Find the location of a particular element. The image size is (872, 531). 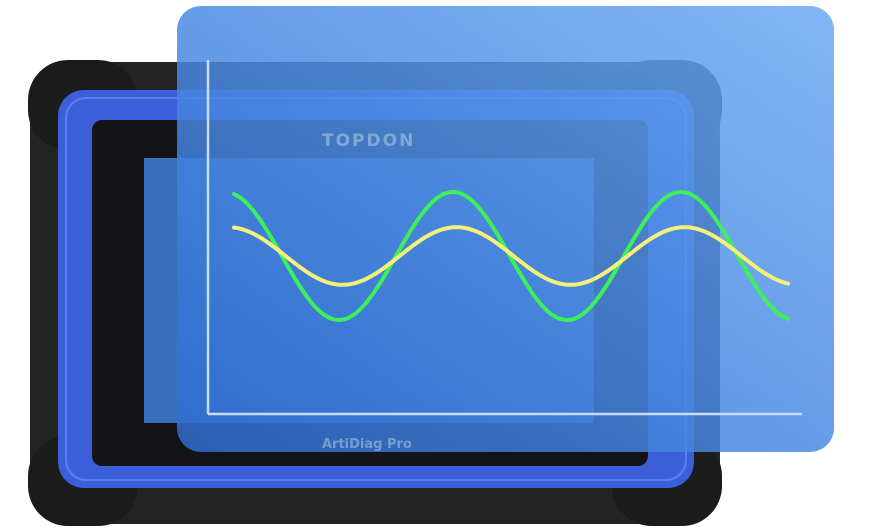

waveform-yellow is located at coordinates (511, 256).